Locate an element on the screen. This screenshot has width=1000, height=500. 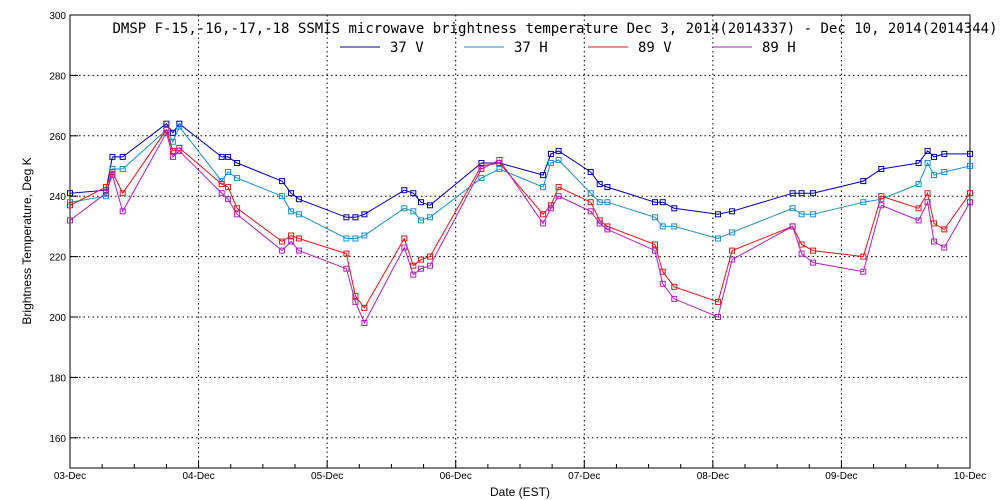
legend-item: 89 V is located at coordinates (630, 48).